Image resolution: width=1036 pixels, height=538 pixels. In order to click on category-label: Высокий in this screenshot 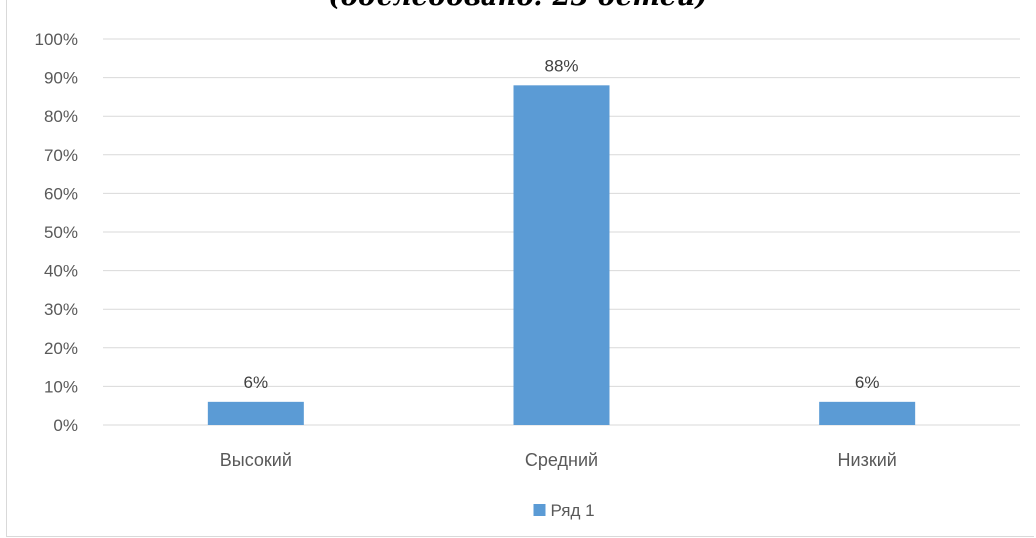, I will do `click(256, 460)`.